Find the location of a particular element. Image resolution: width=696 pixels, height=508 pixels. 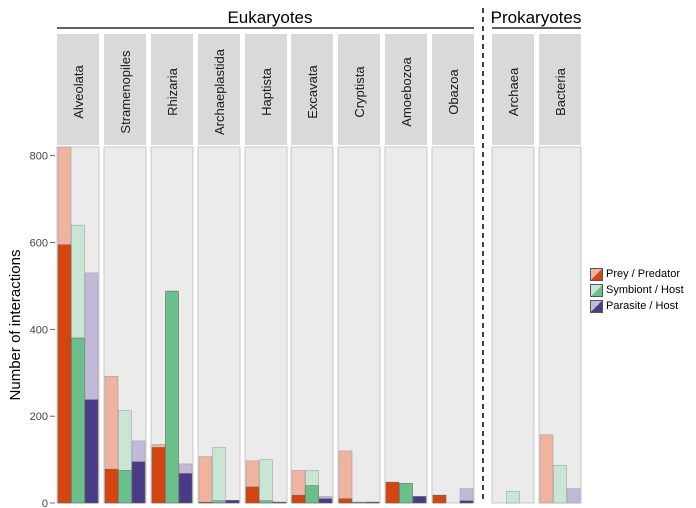

panel-label: Rhizaria is located at coordinates (172, 91).